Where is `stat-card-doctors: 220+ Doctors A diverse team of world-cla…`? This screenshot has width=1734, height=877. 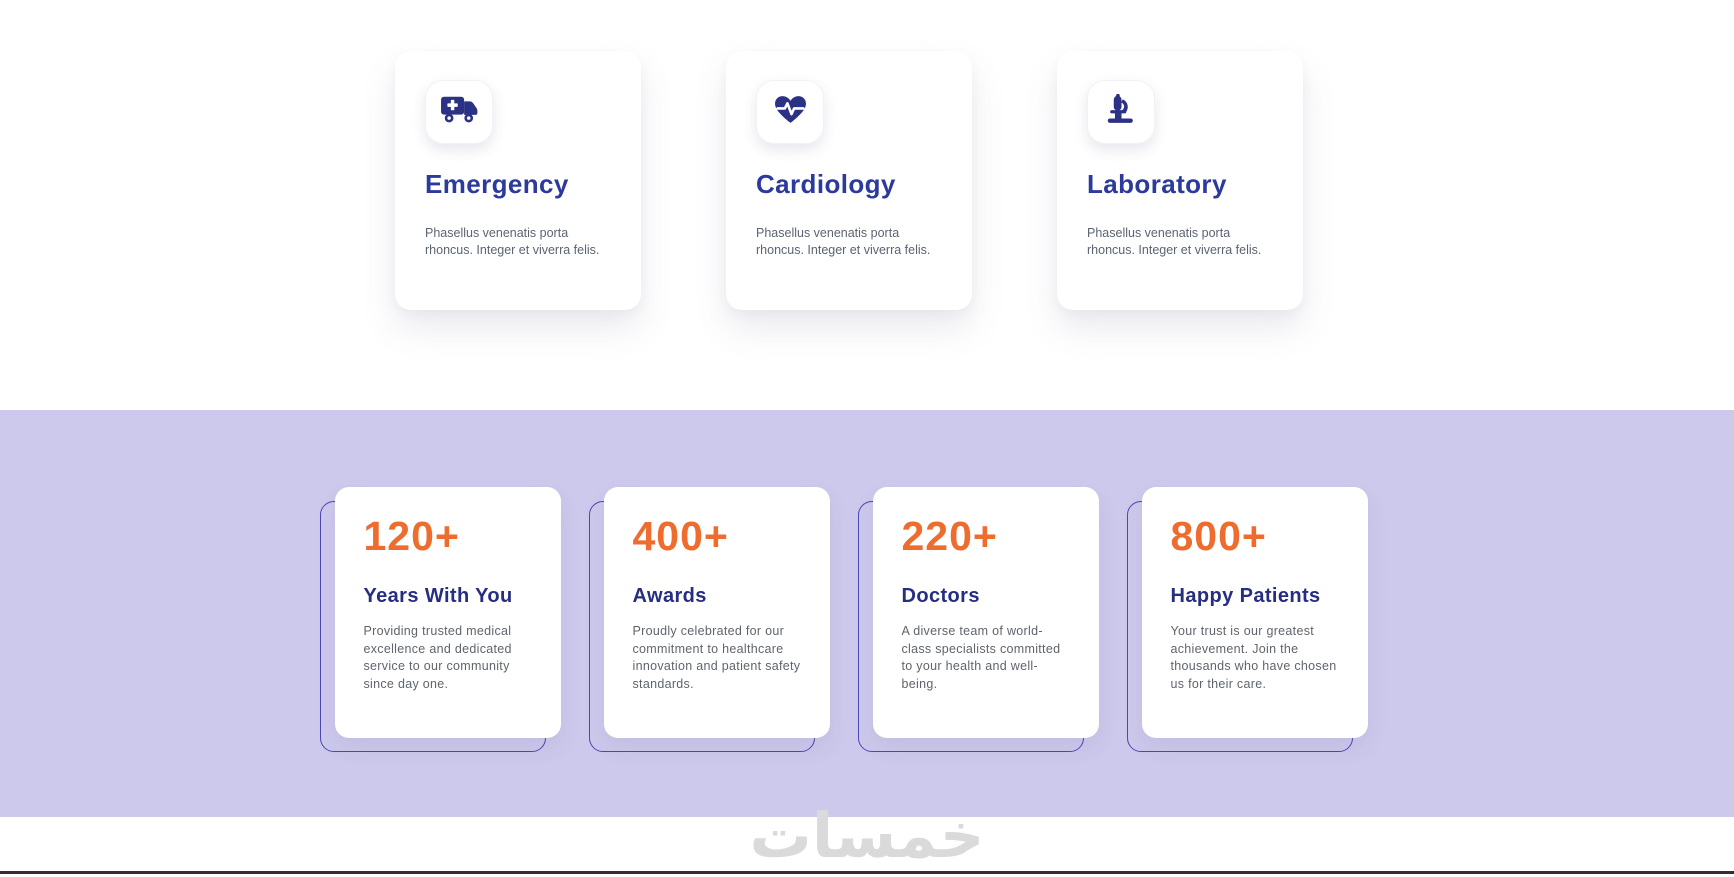 stat-card-doctors: 220+ Doctors A diverse team of world-cla… is located at coordinates (978, 619).